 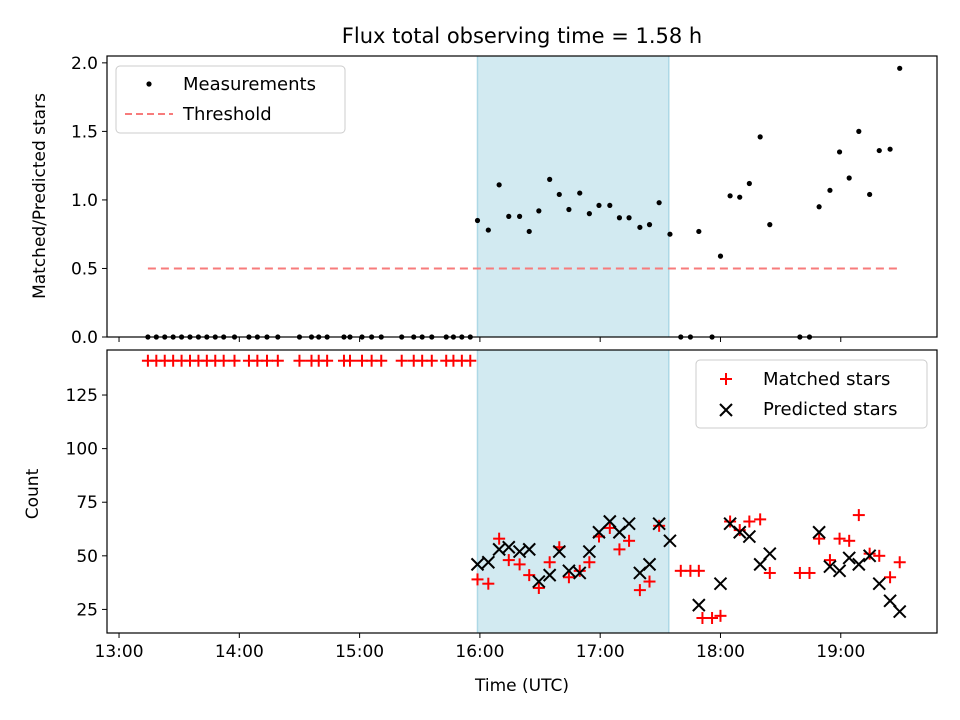 What do you see at coordinates (830, 409) in the screenshot?
I see `legend-predicted-label: Predicted stars` at bounding box center [830, 409].